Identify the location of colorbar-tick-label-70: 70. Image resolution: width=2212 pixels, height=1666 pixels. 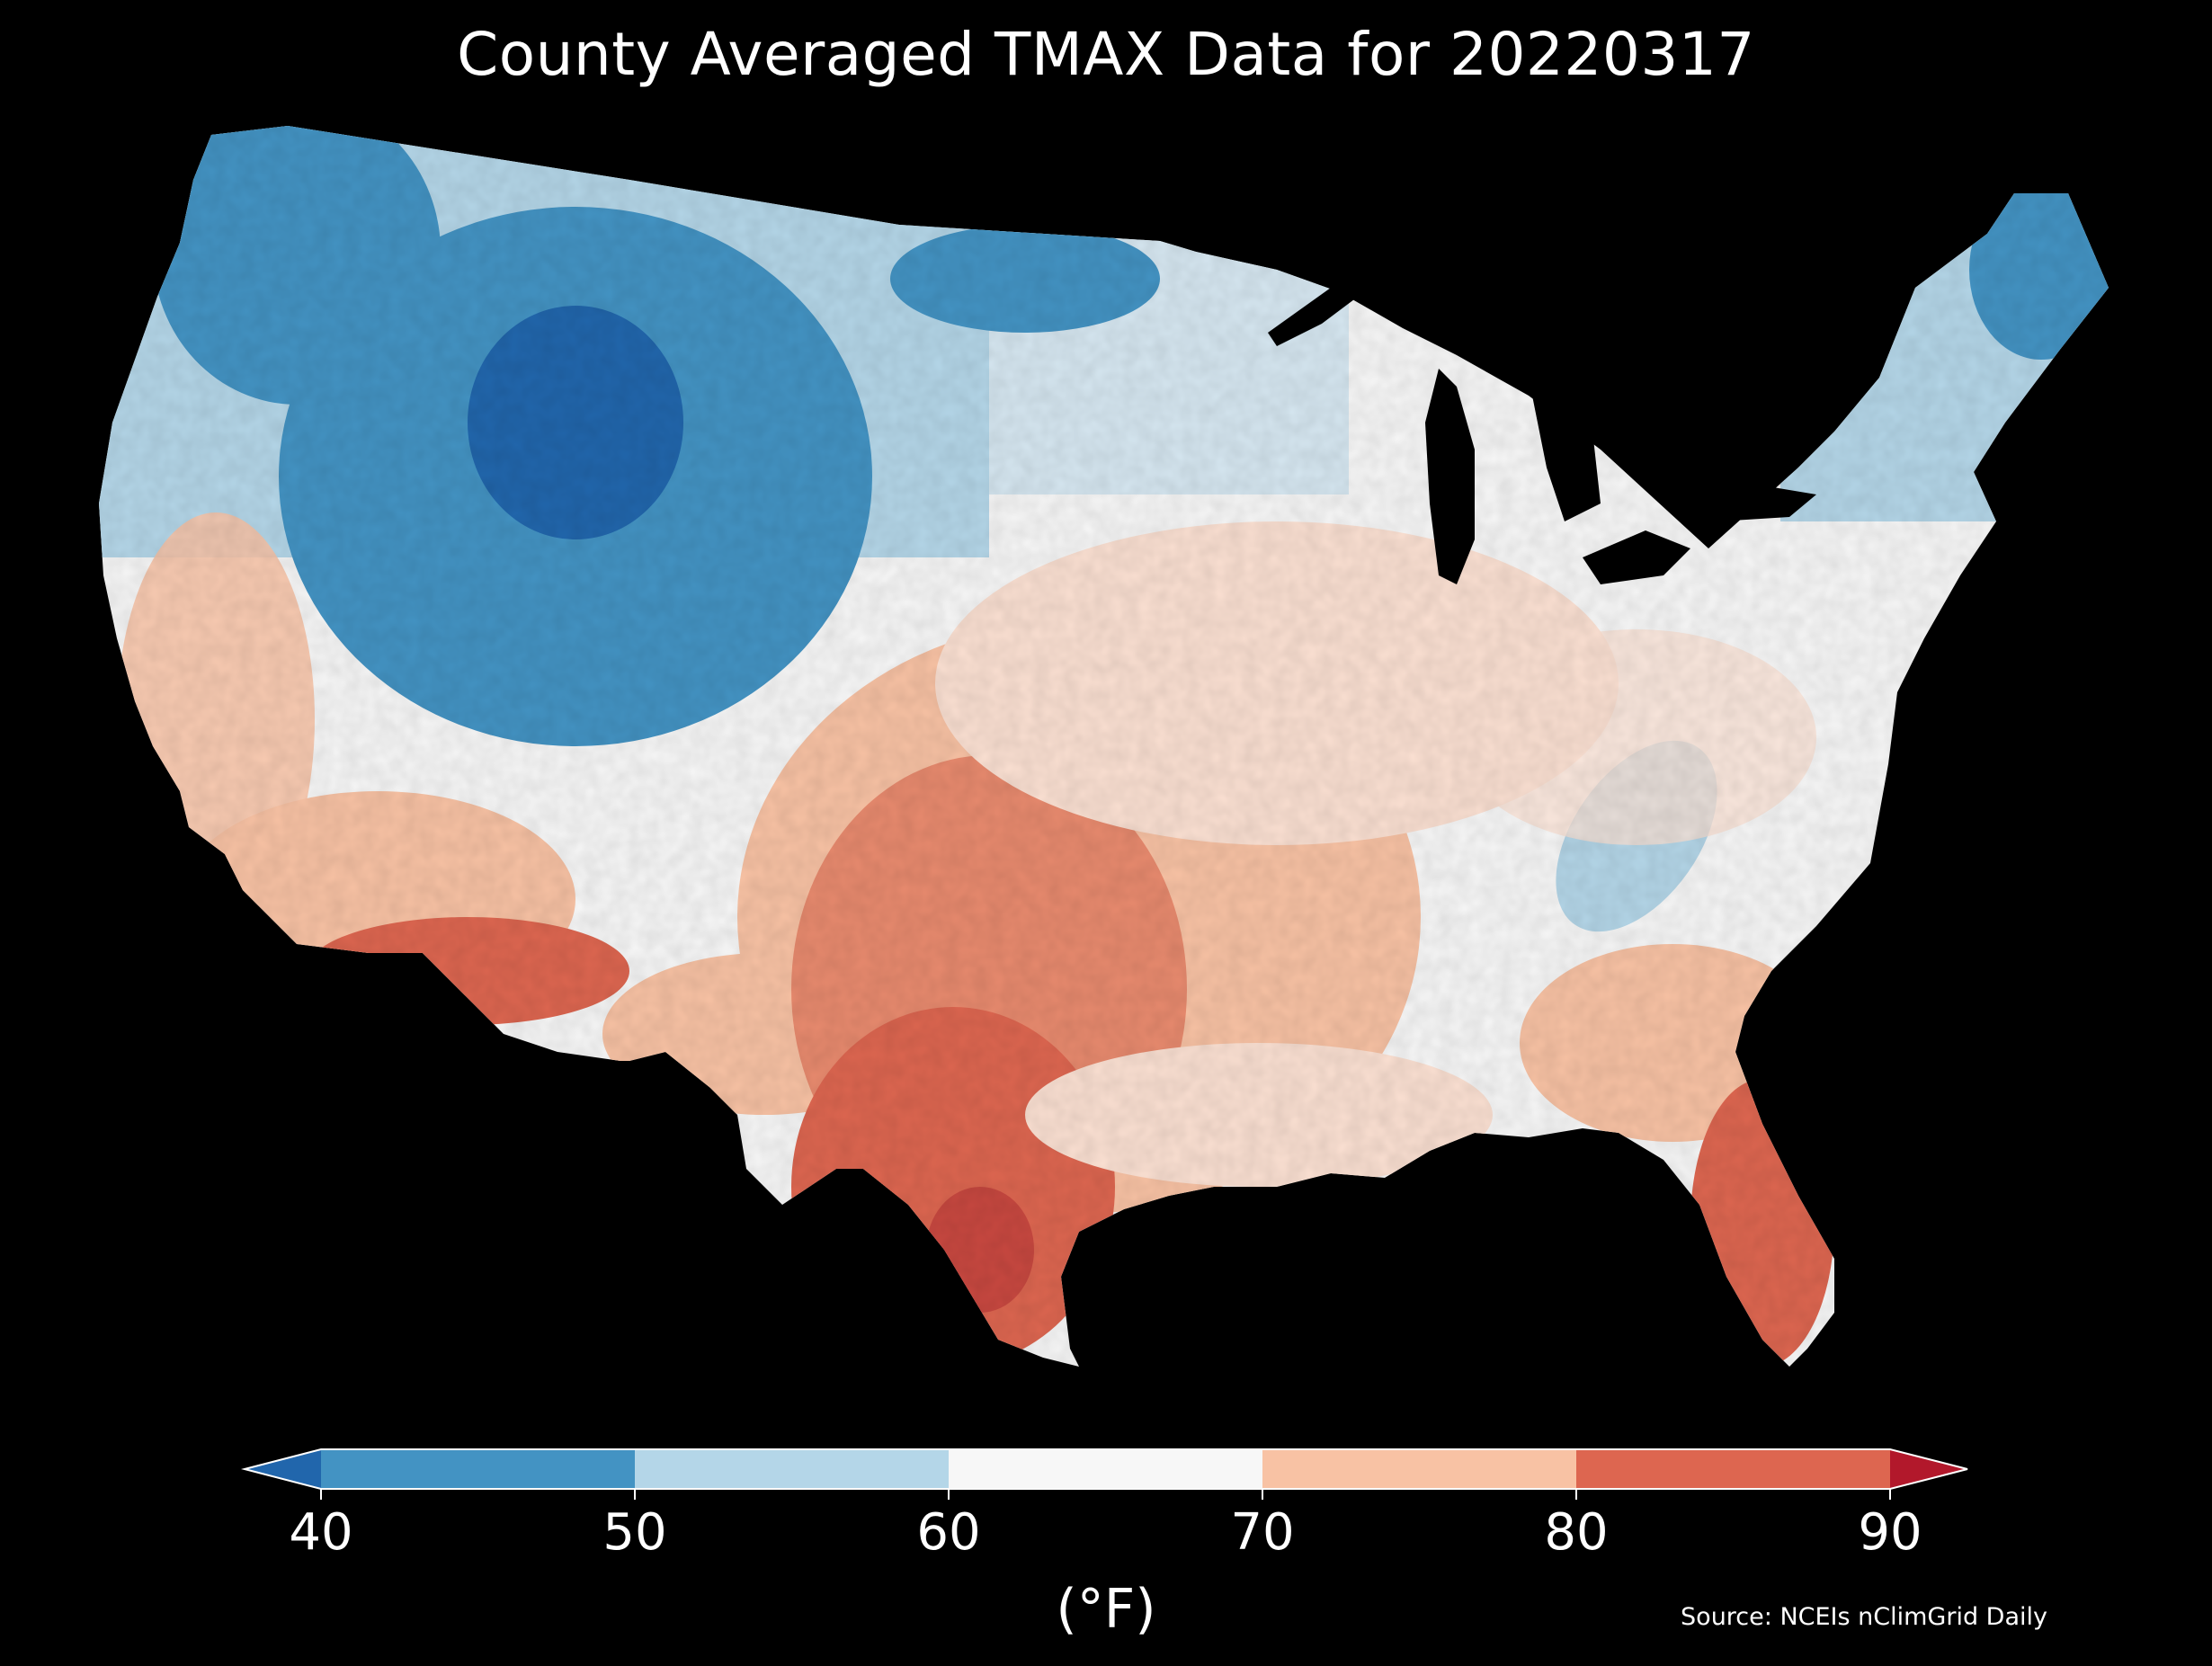
(1262, 1532).